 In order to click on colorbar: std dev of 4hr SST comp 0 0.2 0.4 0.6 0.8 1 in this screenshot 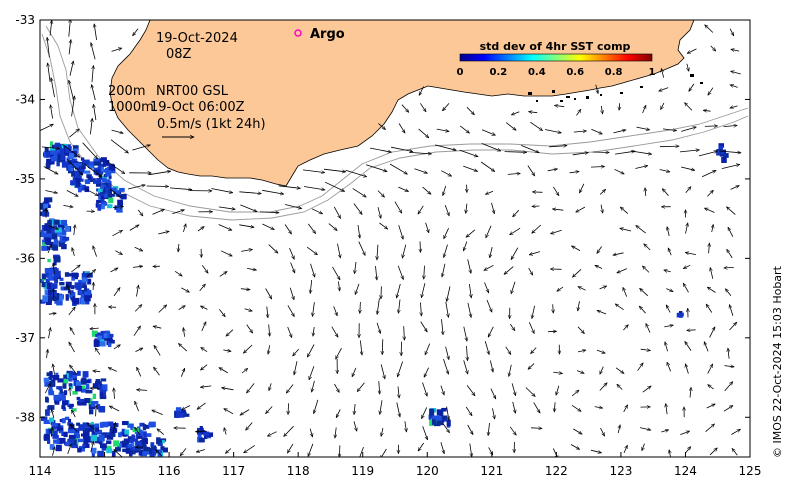, I will do `click(556, 59)`.